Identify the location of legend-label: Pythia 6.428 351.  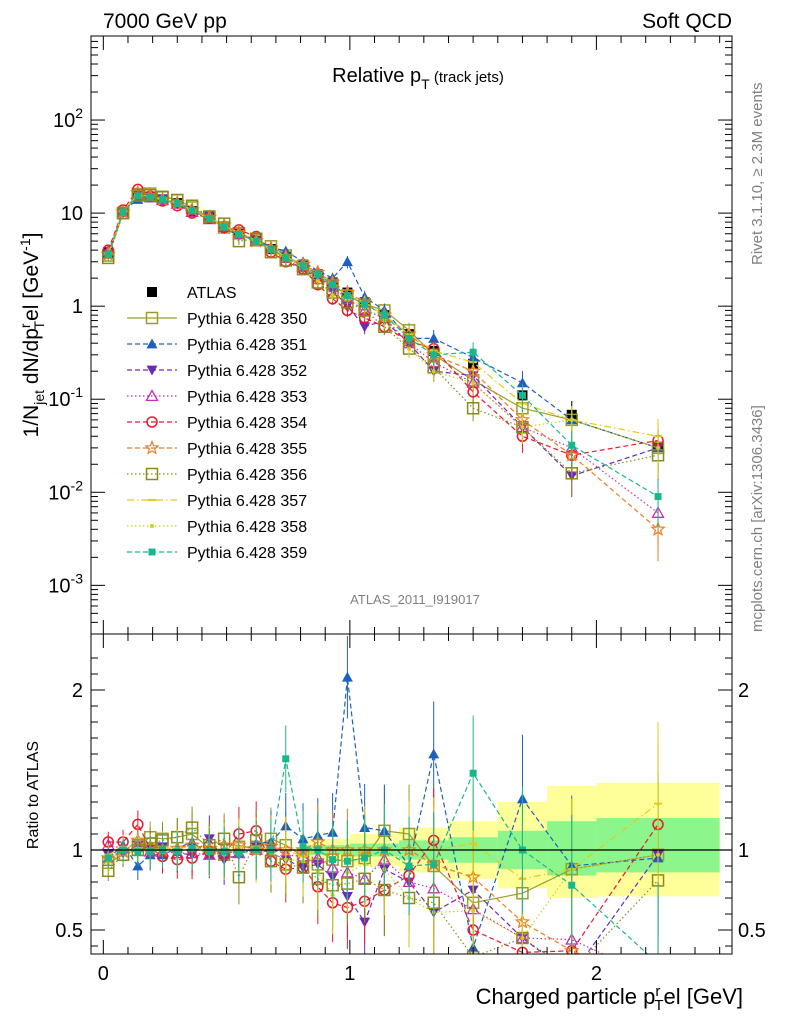
(247, 345).